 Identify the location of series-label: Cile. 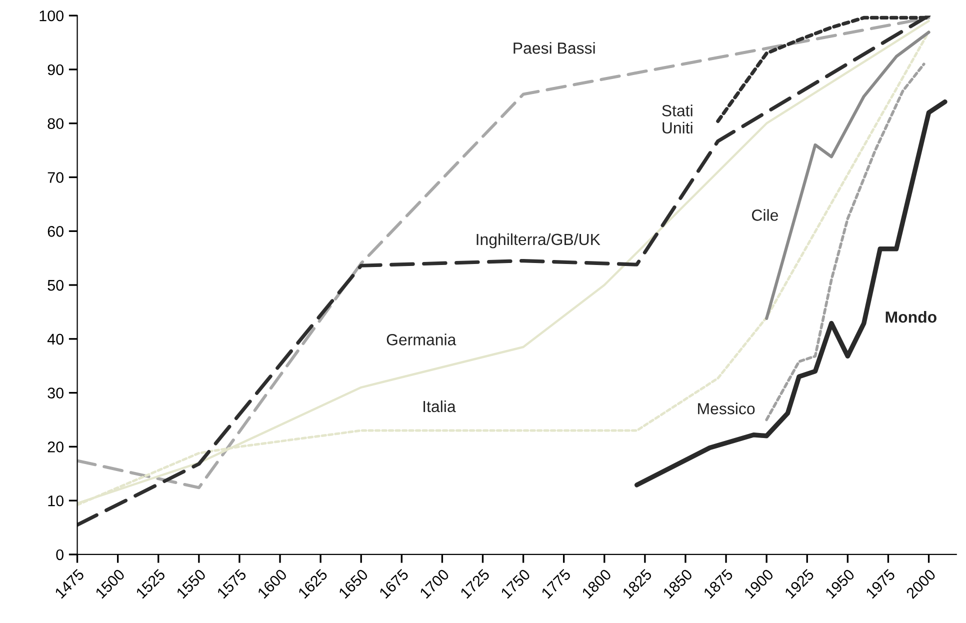
(765, 215).